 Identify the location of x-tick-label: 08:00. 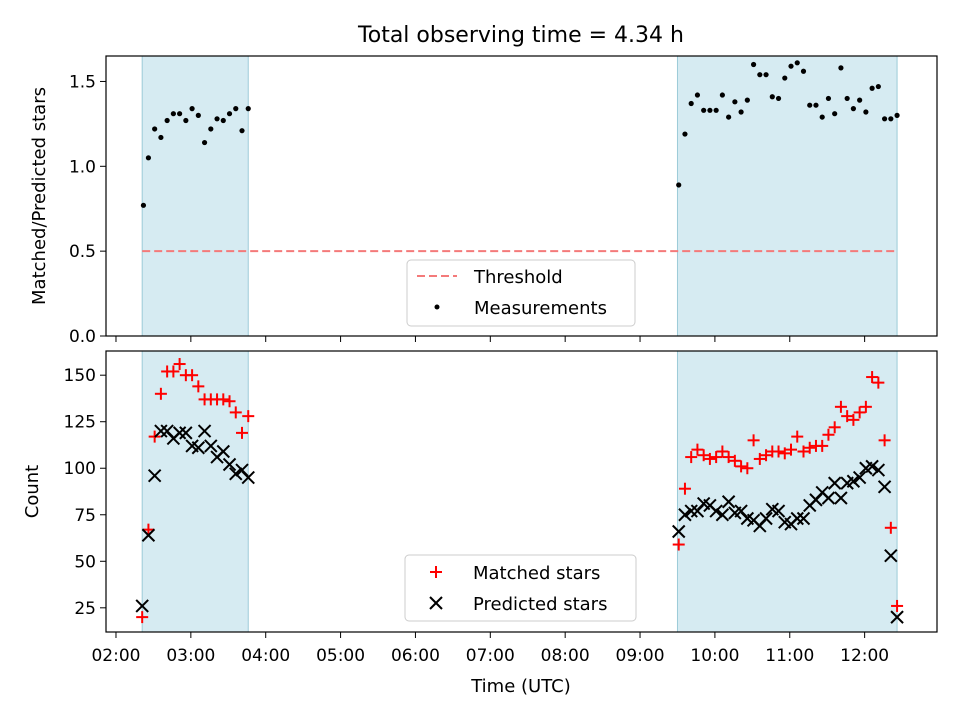
(565, 656).